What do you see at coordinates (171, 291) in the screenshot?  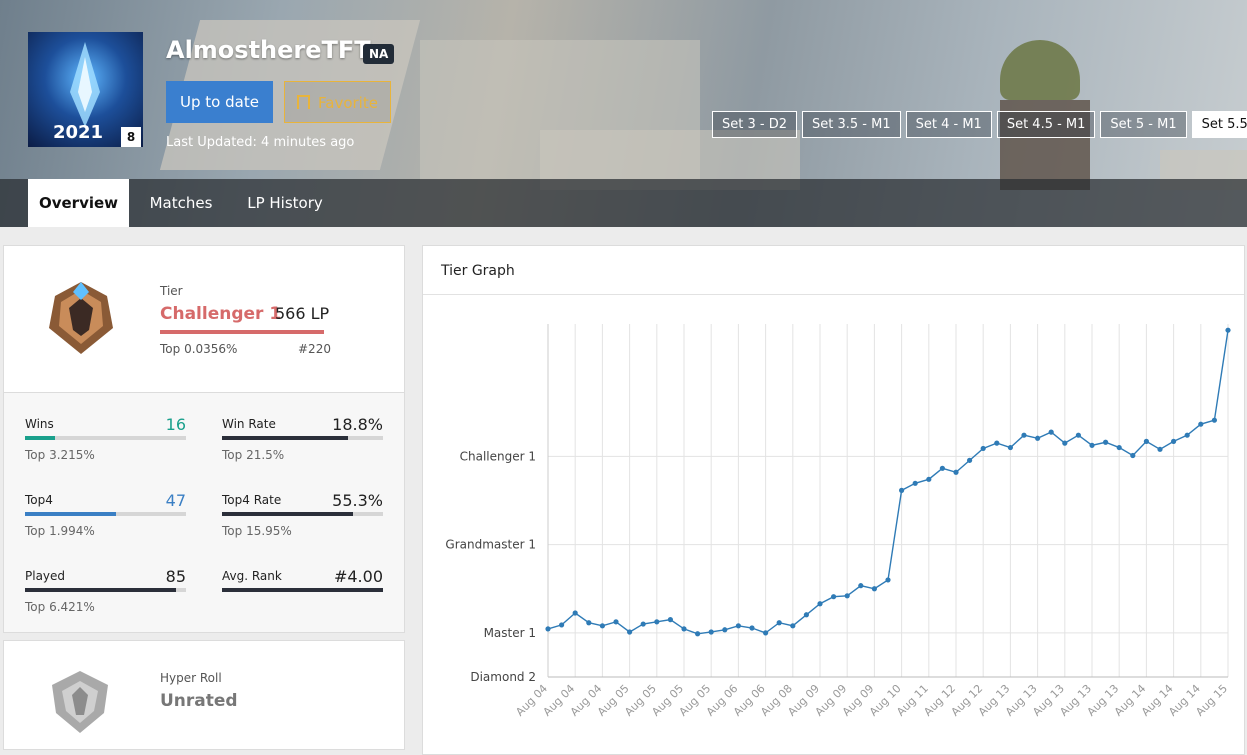 I see `tier-label: Tier` at bounding box center [171, 291].